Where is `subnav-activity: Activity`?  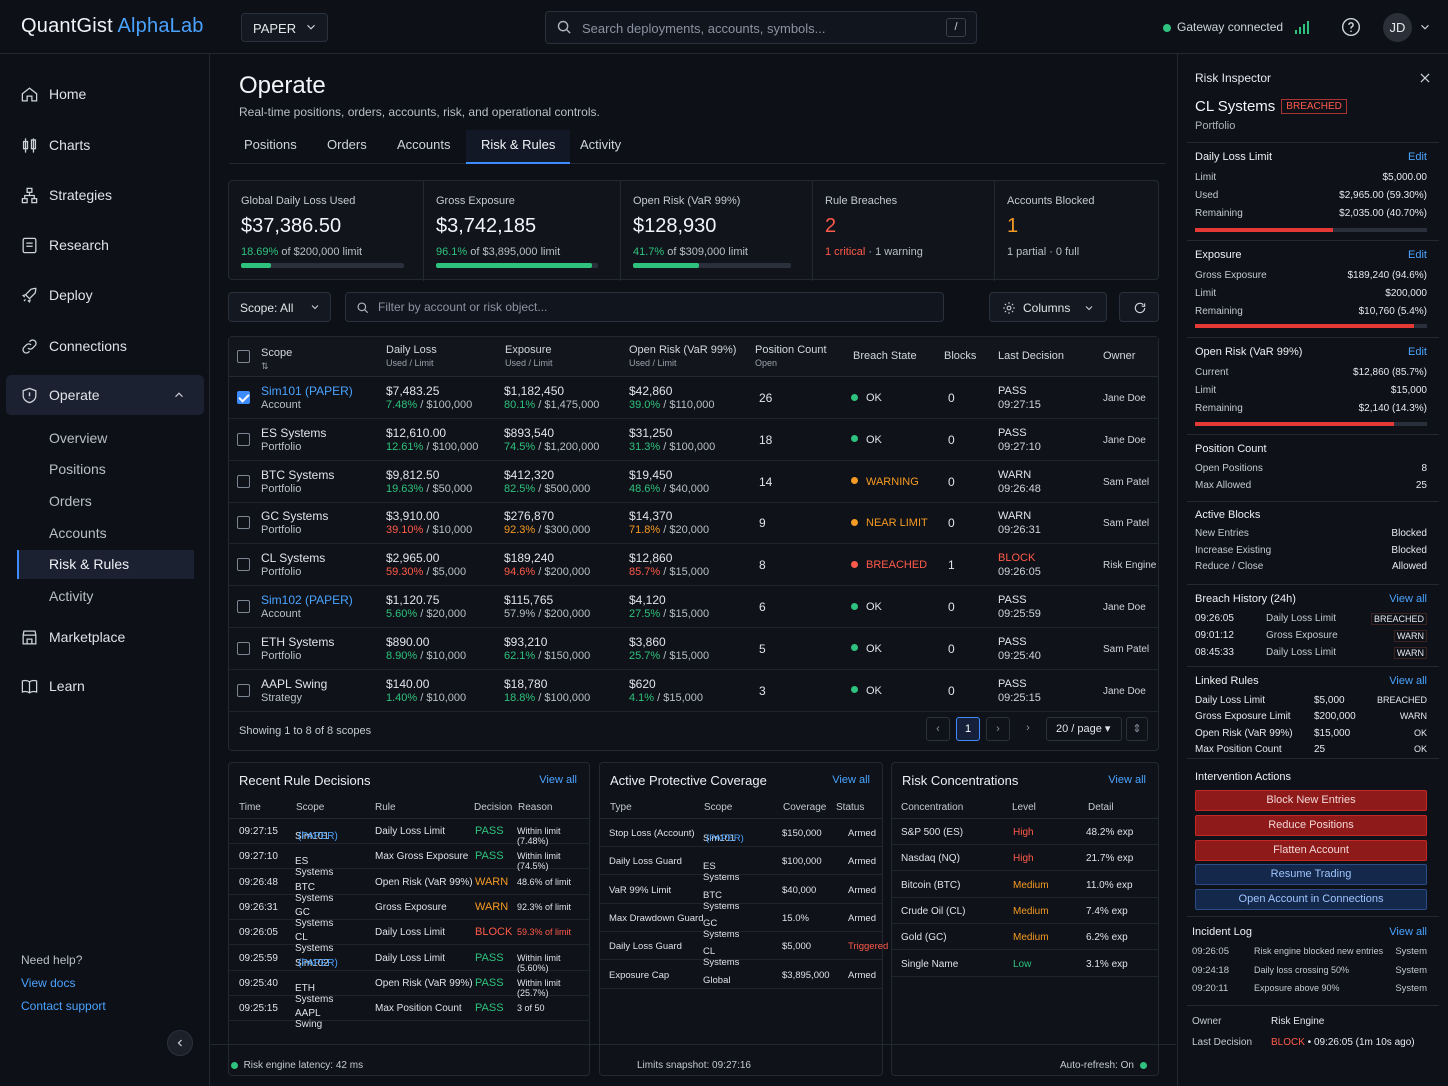 subnav-activity: Activity is located at coordinates (71, 596).